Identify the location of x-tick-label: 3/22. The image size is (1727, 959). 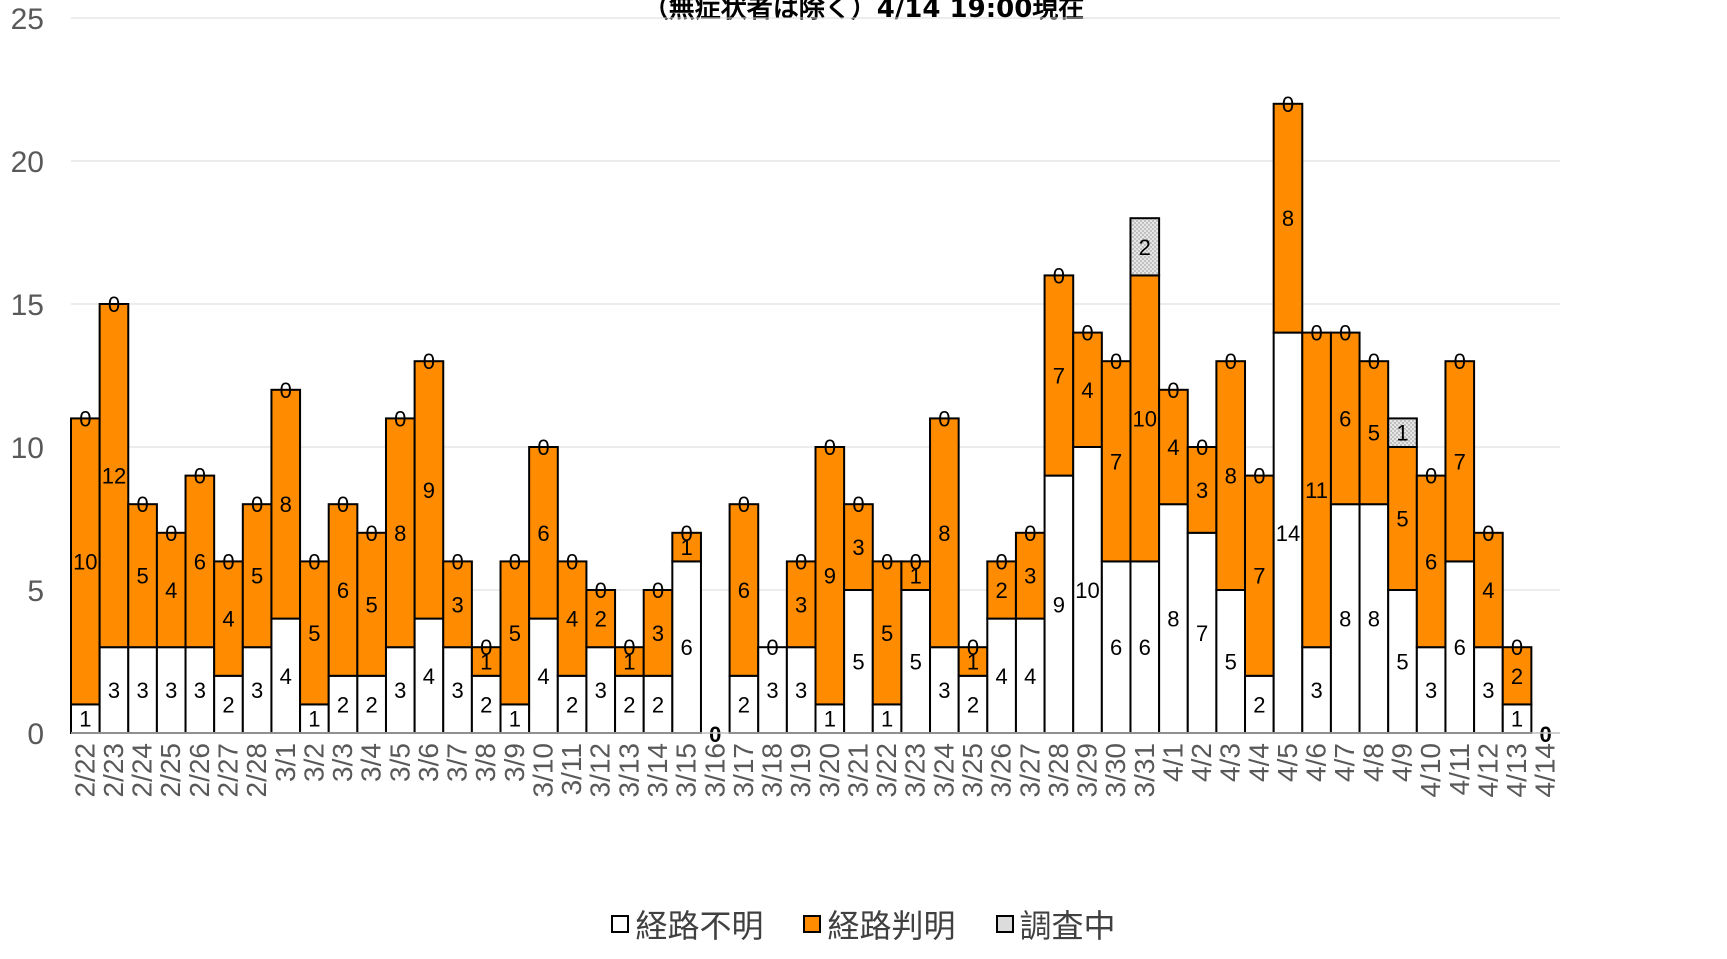
(886, 770).